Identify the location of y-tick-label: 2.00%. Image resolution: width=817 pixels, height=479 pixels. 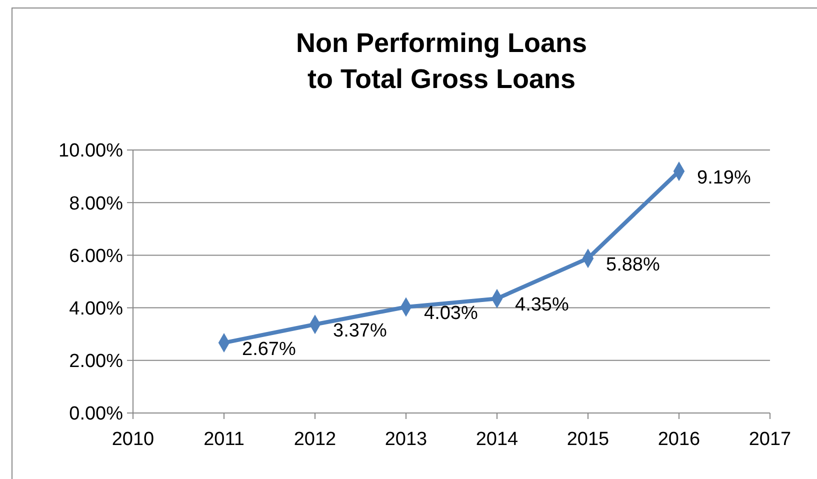
(96, 361).